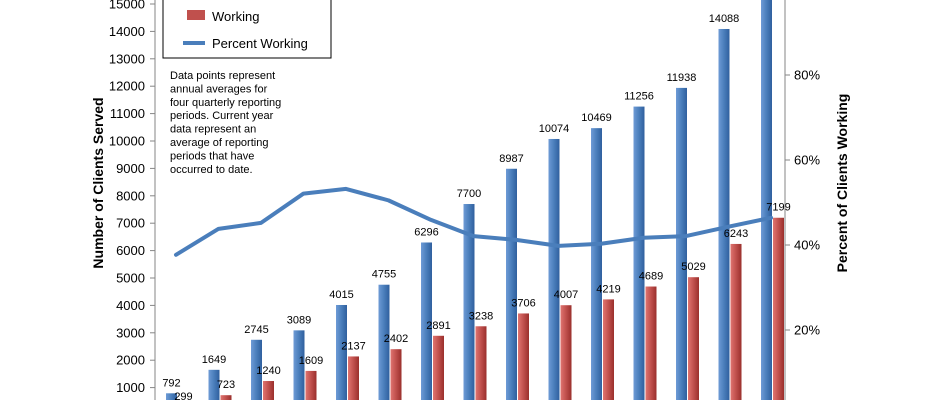 The width and height of the screenshot is (940, 400). Describe the element at coordinates (469, 194) in the screenshot. I see `bar-clients-served-label: 7700` at that location.